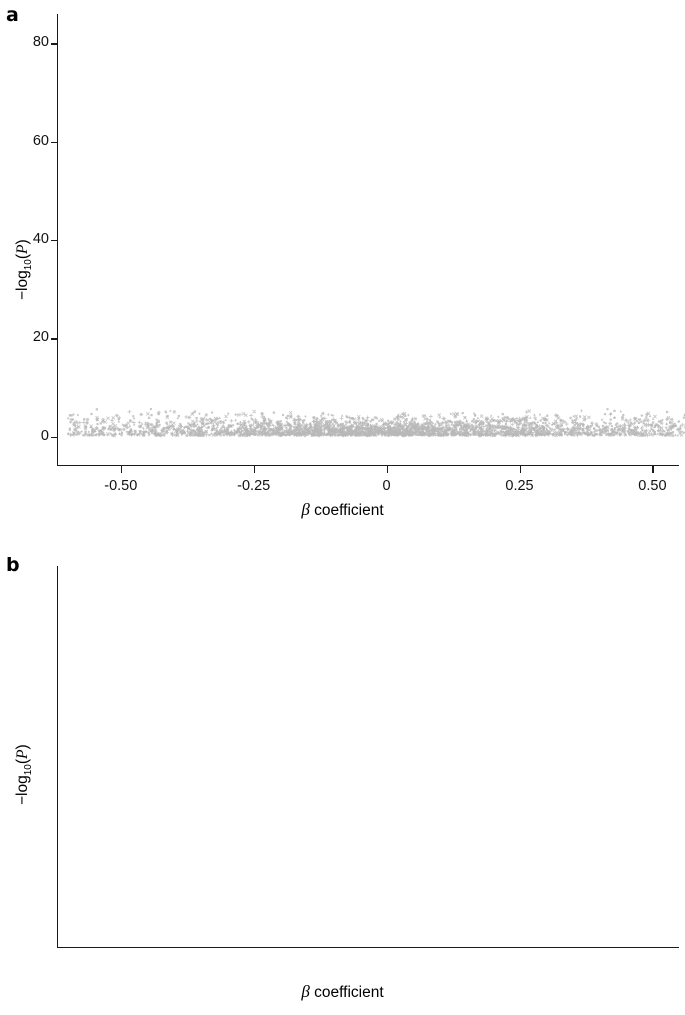  I want to click on y-tick-label: 20, so click(40, 337).